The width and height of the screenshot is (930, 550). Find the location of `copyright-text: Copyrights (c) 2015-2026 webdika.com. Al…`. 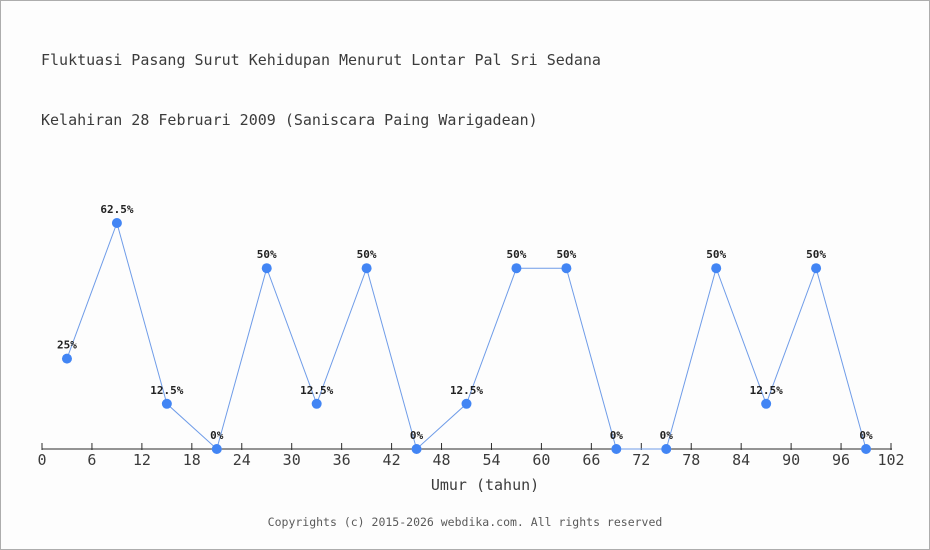

copyright-text: Copyrights (c) 2015-2026 webdika.com. Al… is located at coordinates (465, 522).